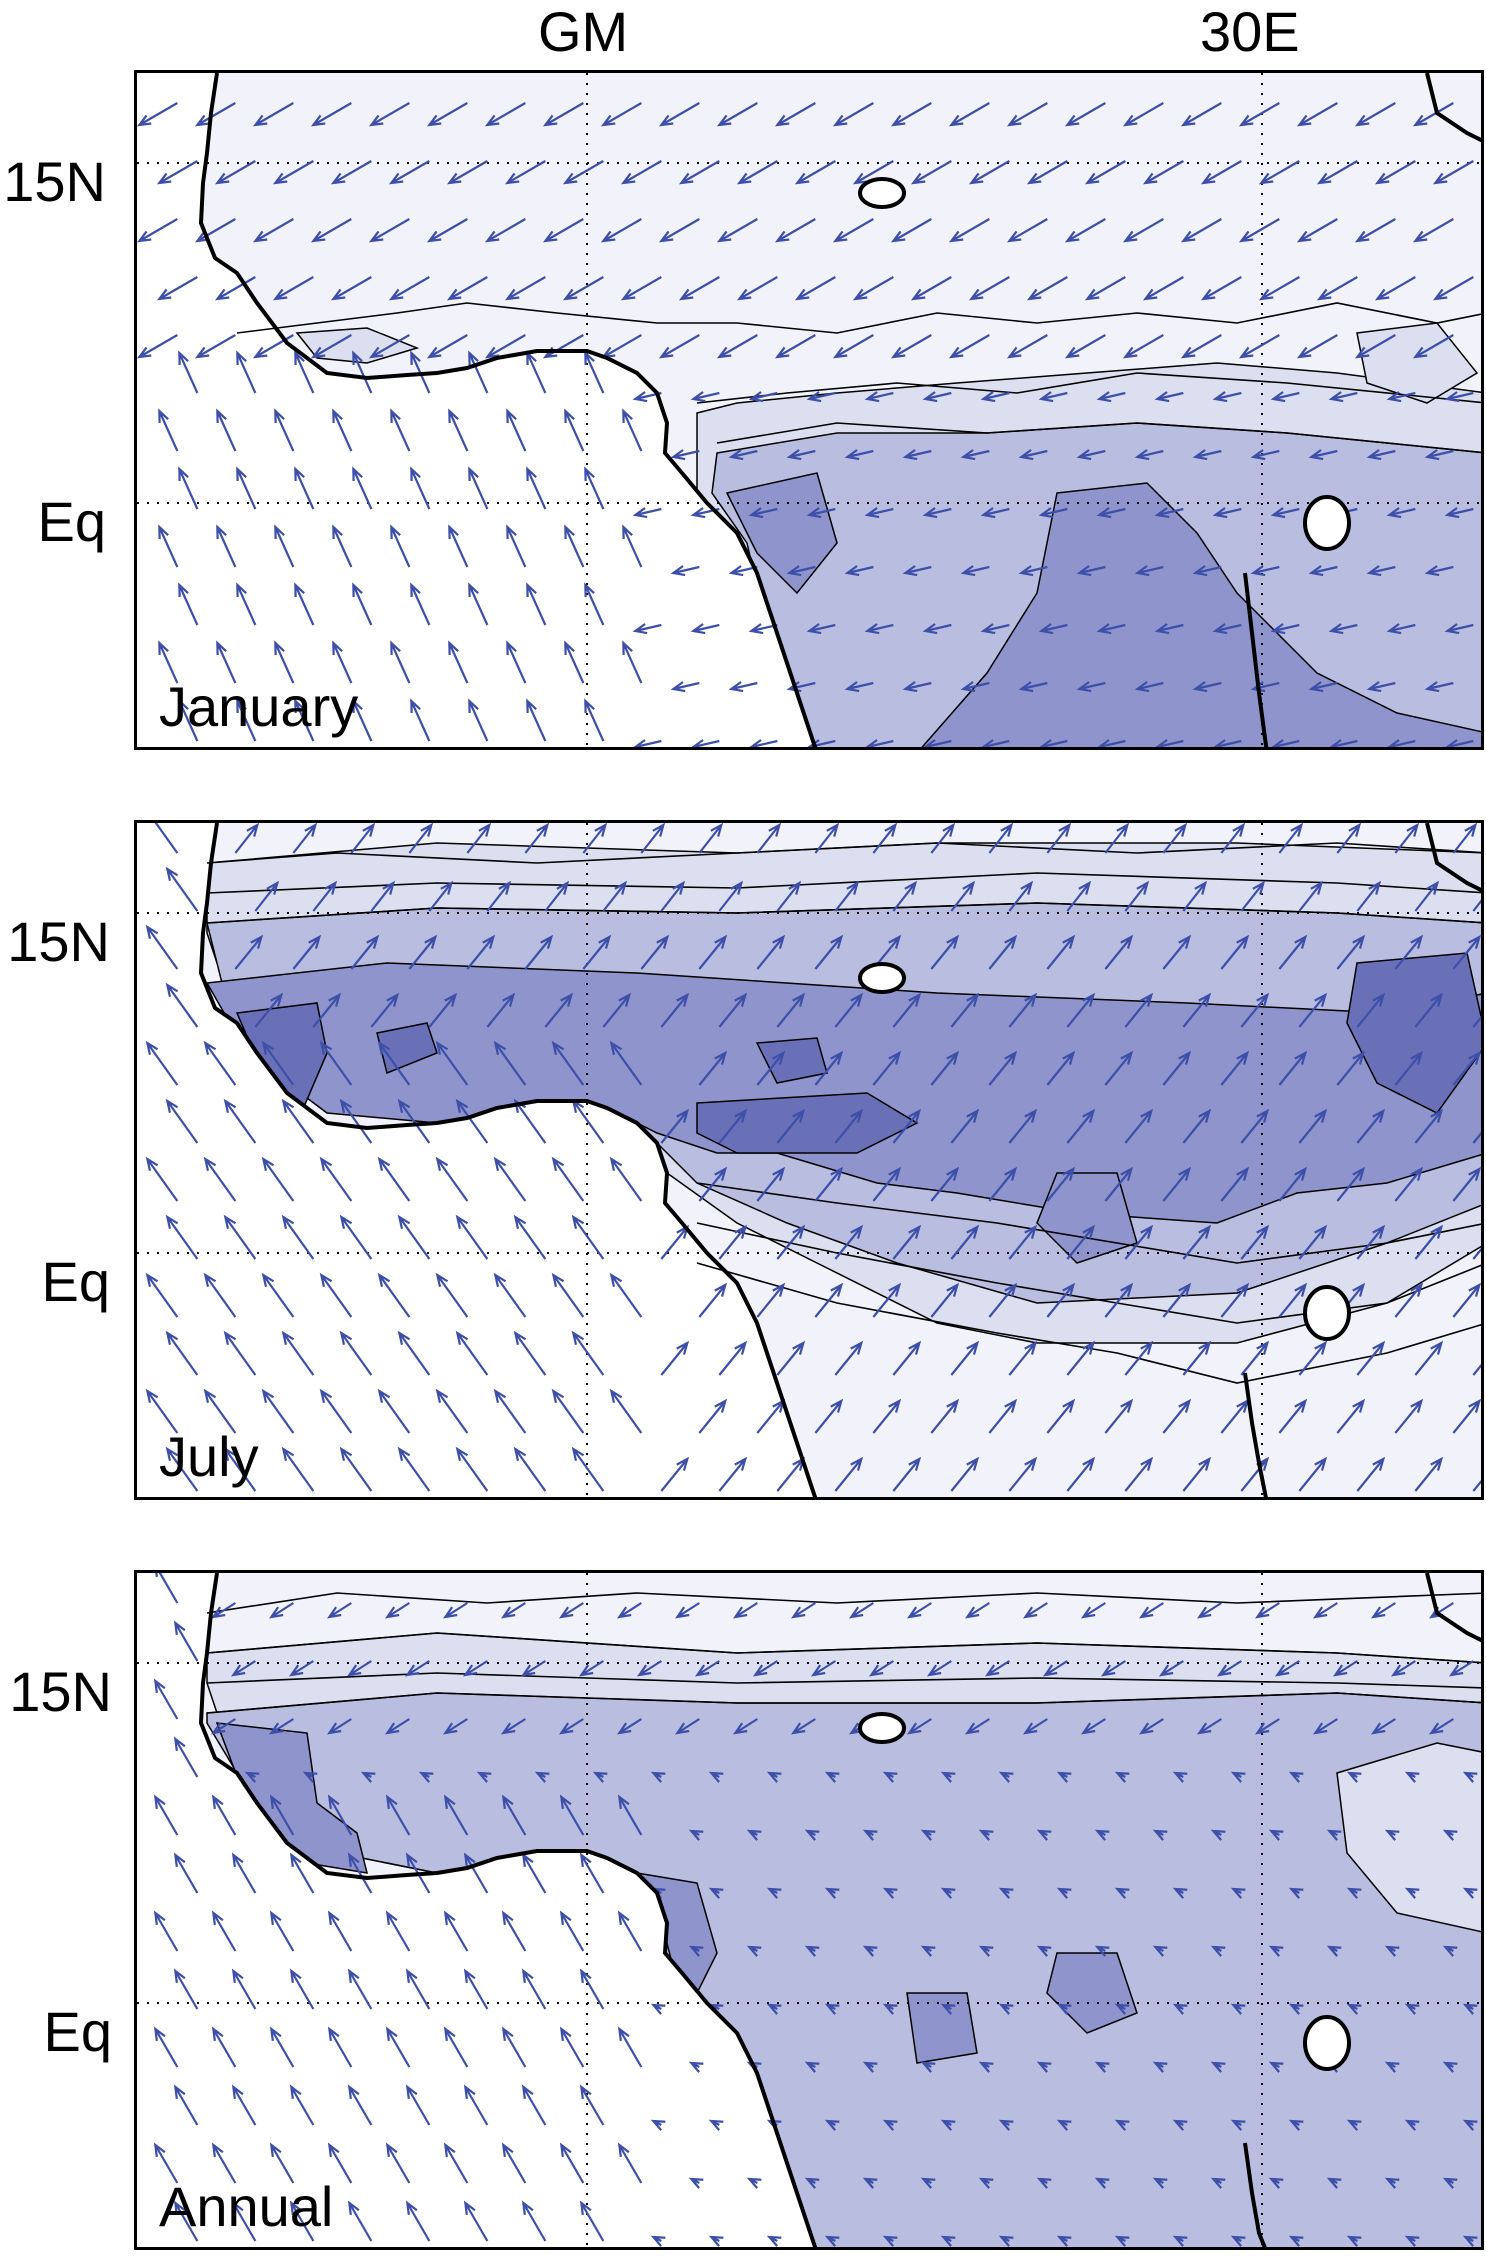 This screenshot has height=2261, width=1486. What do you see at coordinates (476, 1160) in the screenshot?
I see `ocean-area` at bounding box center [476, 1160].